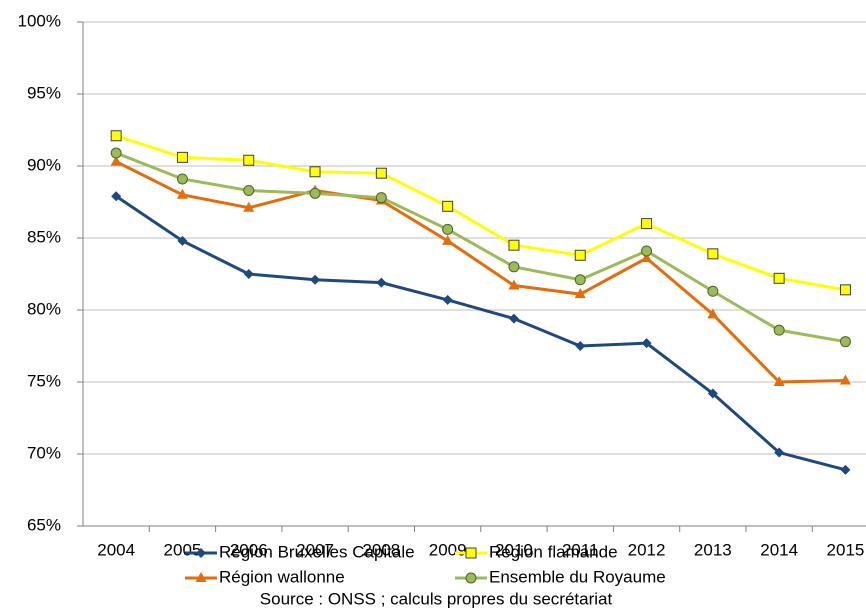  What do you see at coordinates (44, 164) in the screenshot?
I see `y-tick-label: 90%` at bounding box center [44, 164].